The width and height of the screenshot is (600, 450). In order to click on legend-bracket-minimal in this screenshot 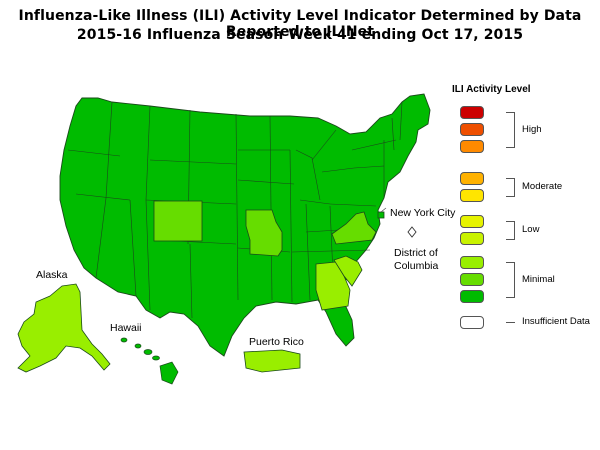, I will do `click(510, 280)`.